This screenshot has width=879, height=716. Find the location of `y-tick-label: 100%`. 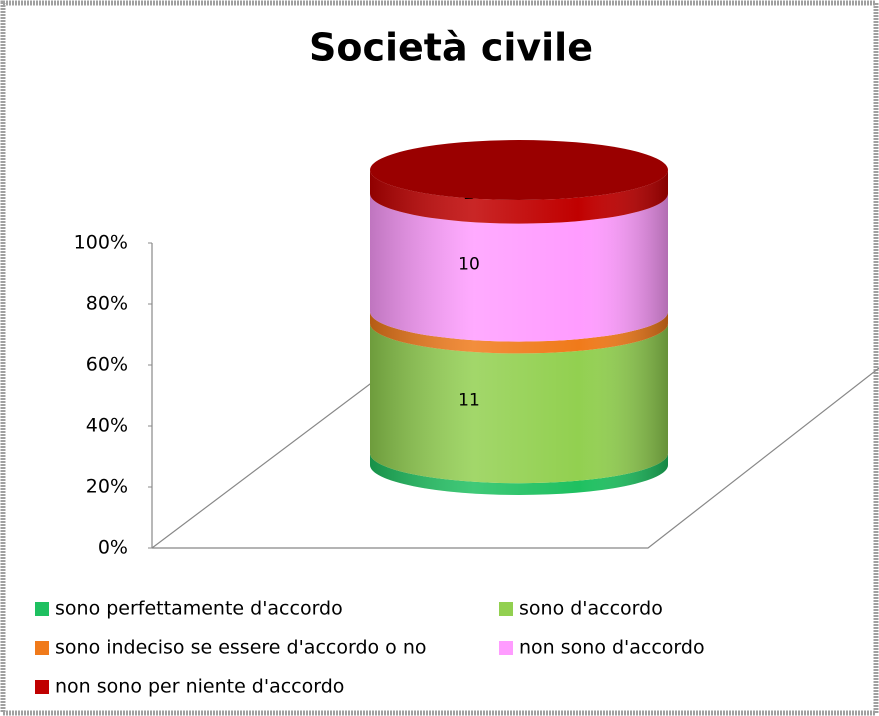

y-tick-label: 100% is located at coordinates (101, 243).